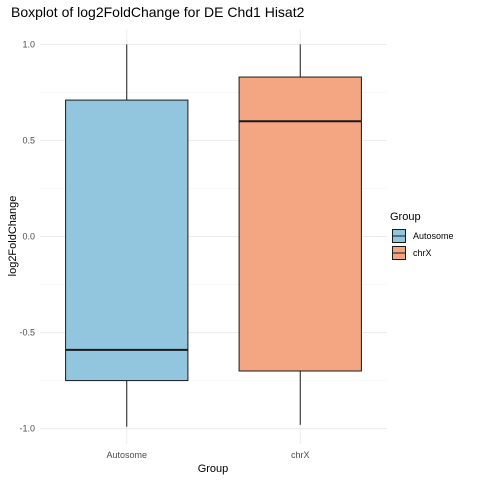 Image resolution: width=480 pixels, height=480 pixels. What do you see at coordinates (411, 253) in the screenshot?
I see `legend-item-chrx: chrX` at bounding box center [411, 253].